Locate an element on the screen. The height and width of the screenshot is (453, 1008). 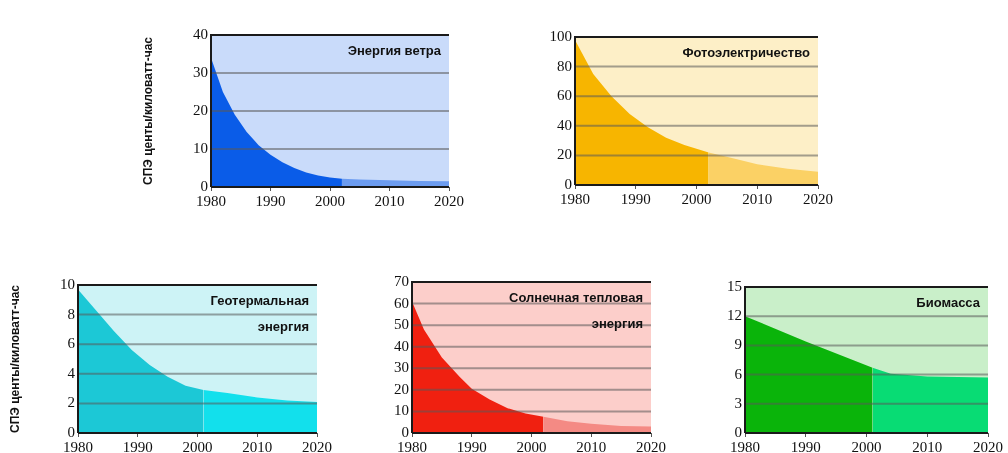
y-tick-label: 12 is located at coordinates (734, 315).